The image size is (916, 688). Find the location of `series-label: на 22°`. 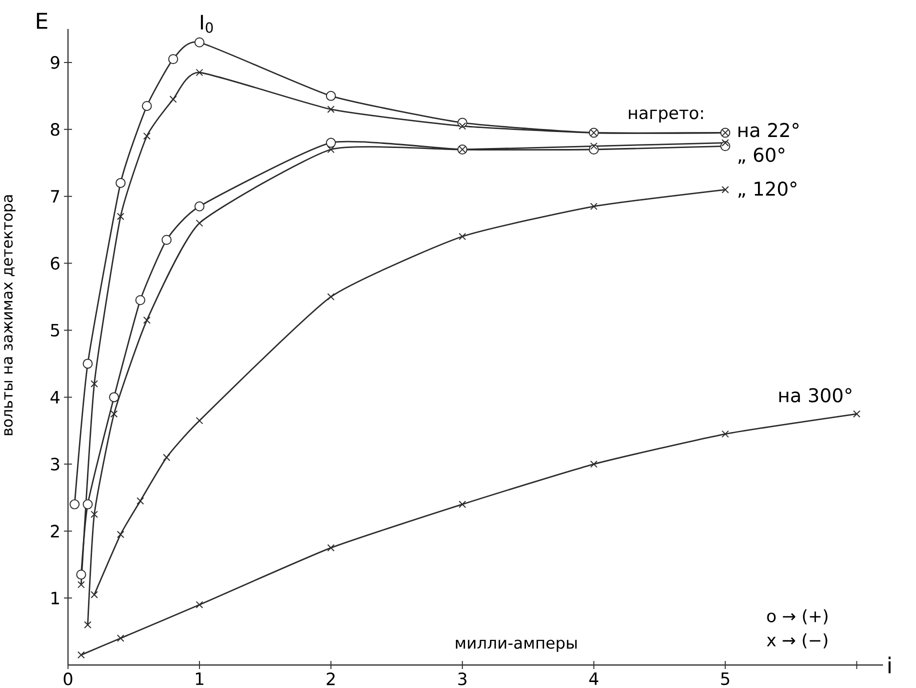

series-label: на 22° is located at coordinates (768, 130).